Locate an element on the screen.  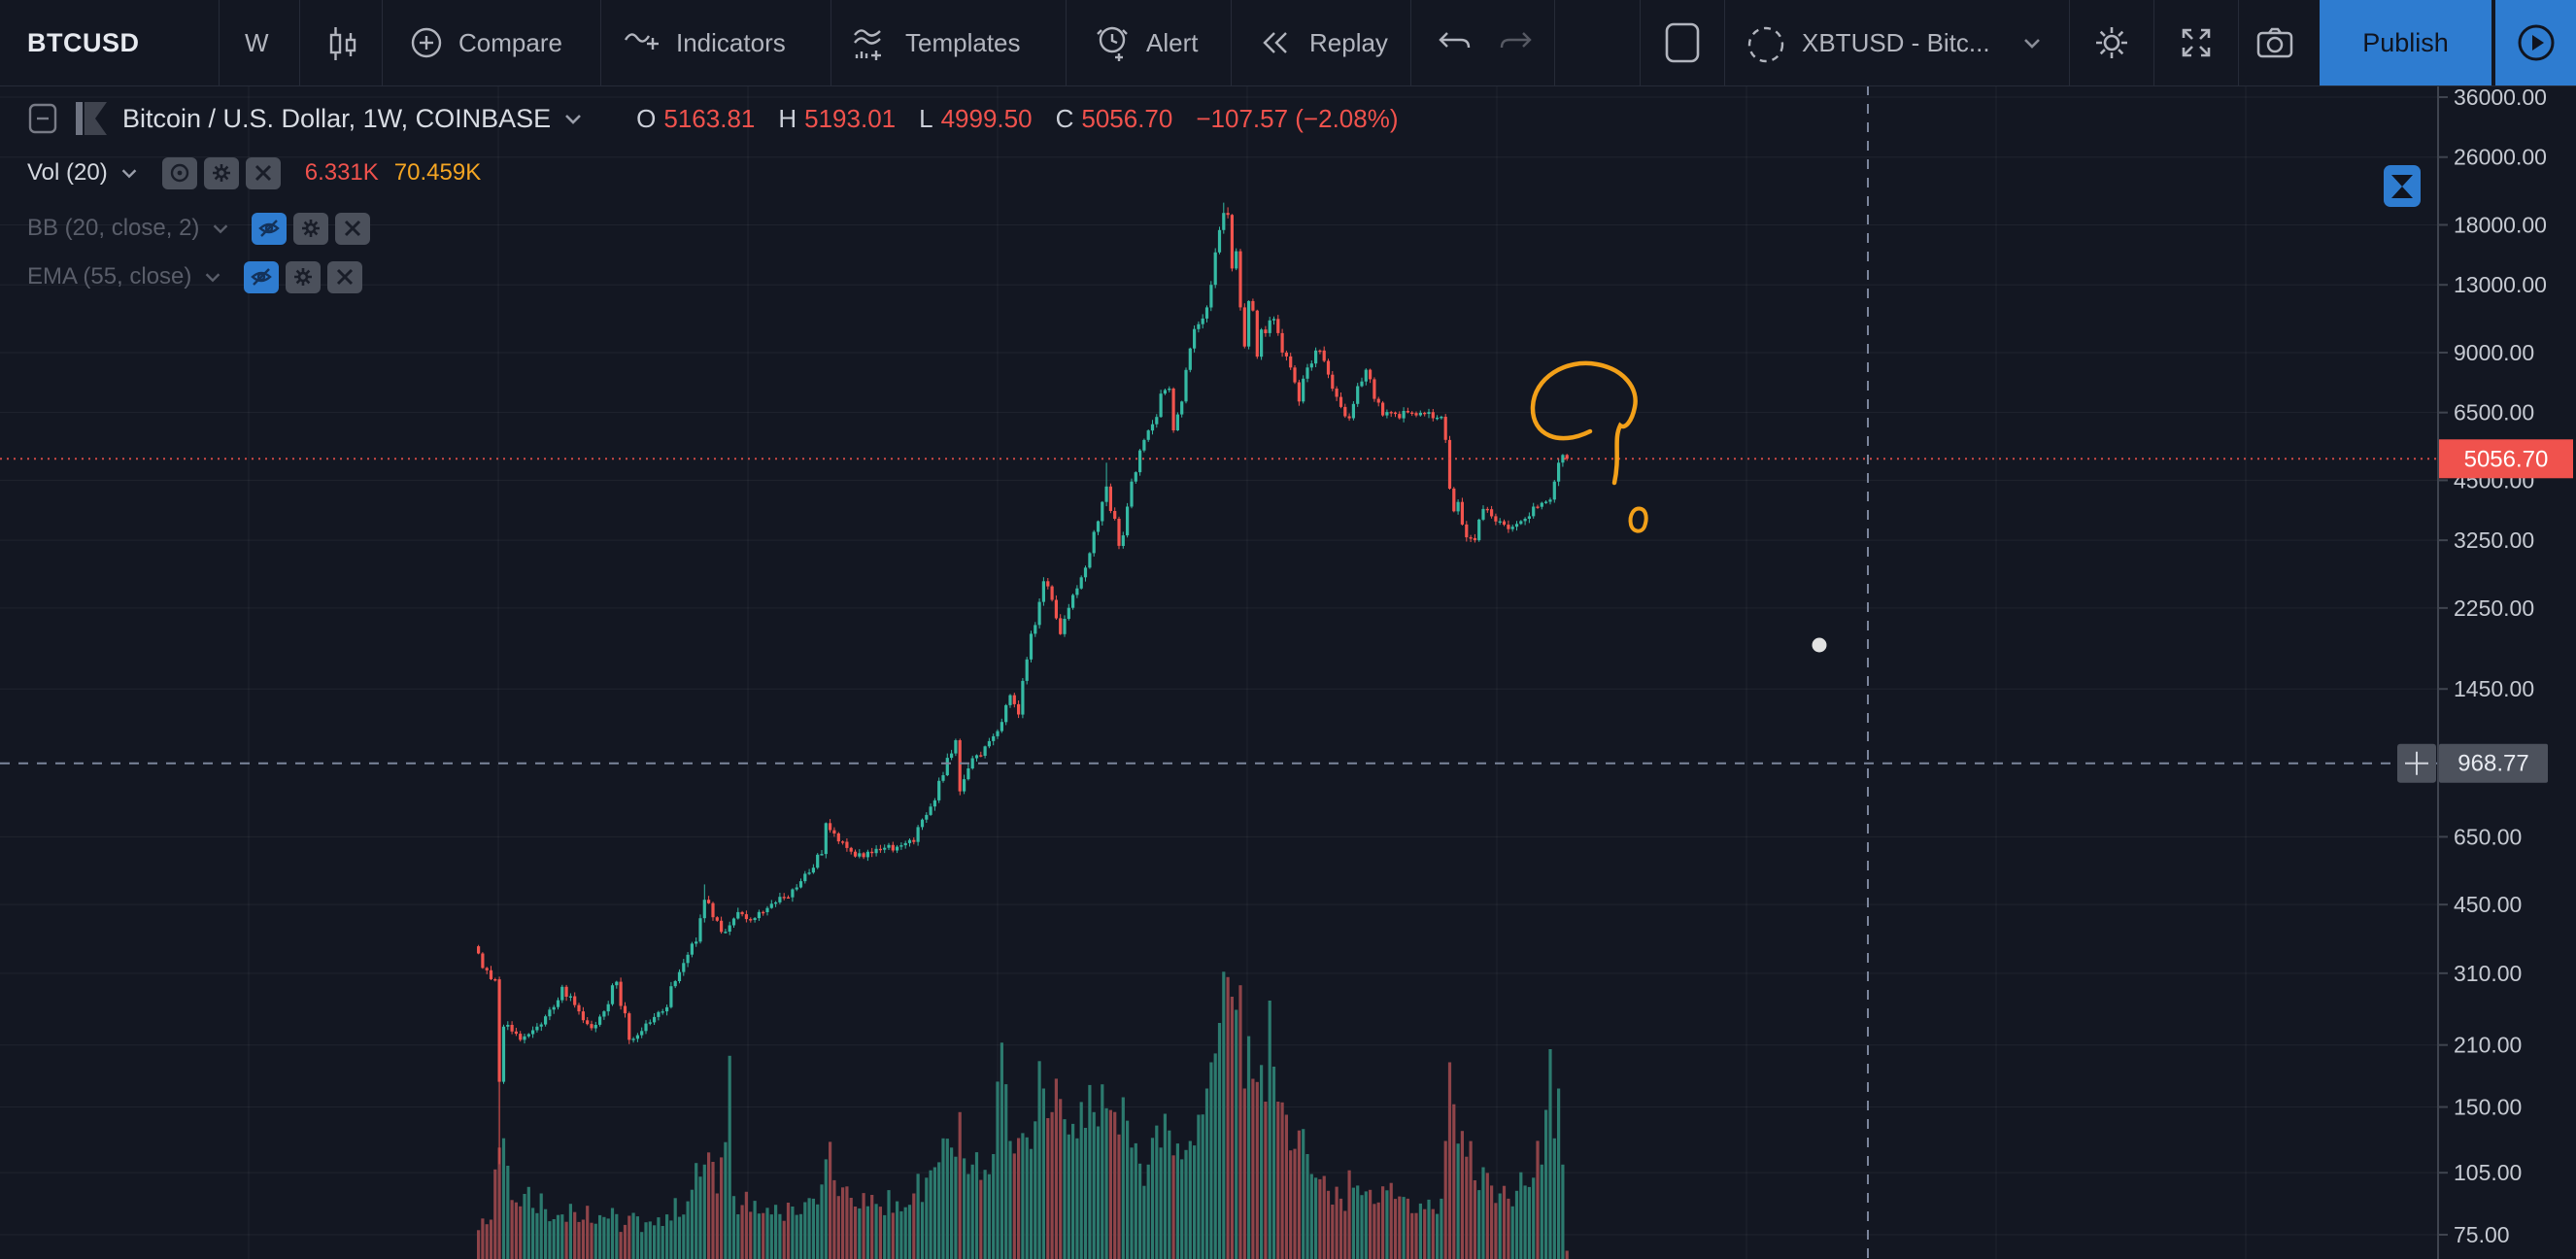
chevron-down-icon is located at coordinates (2032, 42).